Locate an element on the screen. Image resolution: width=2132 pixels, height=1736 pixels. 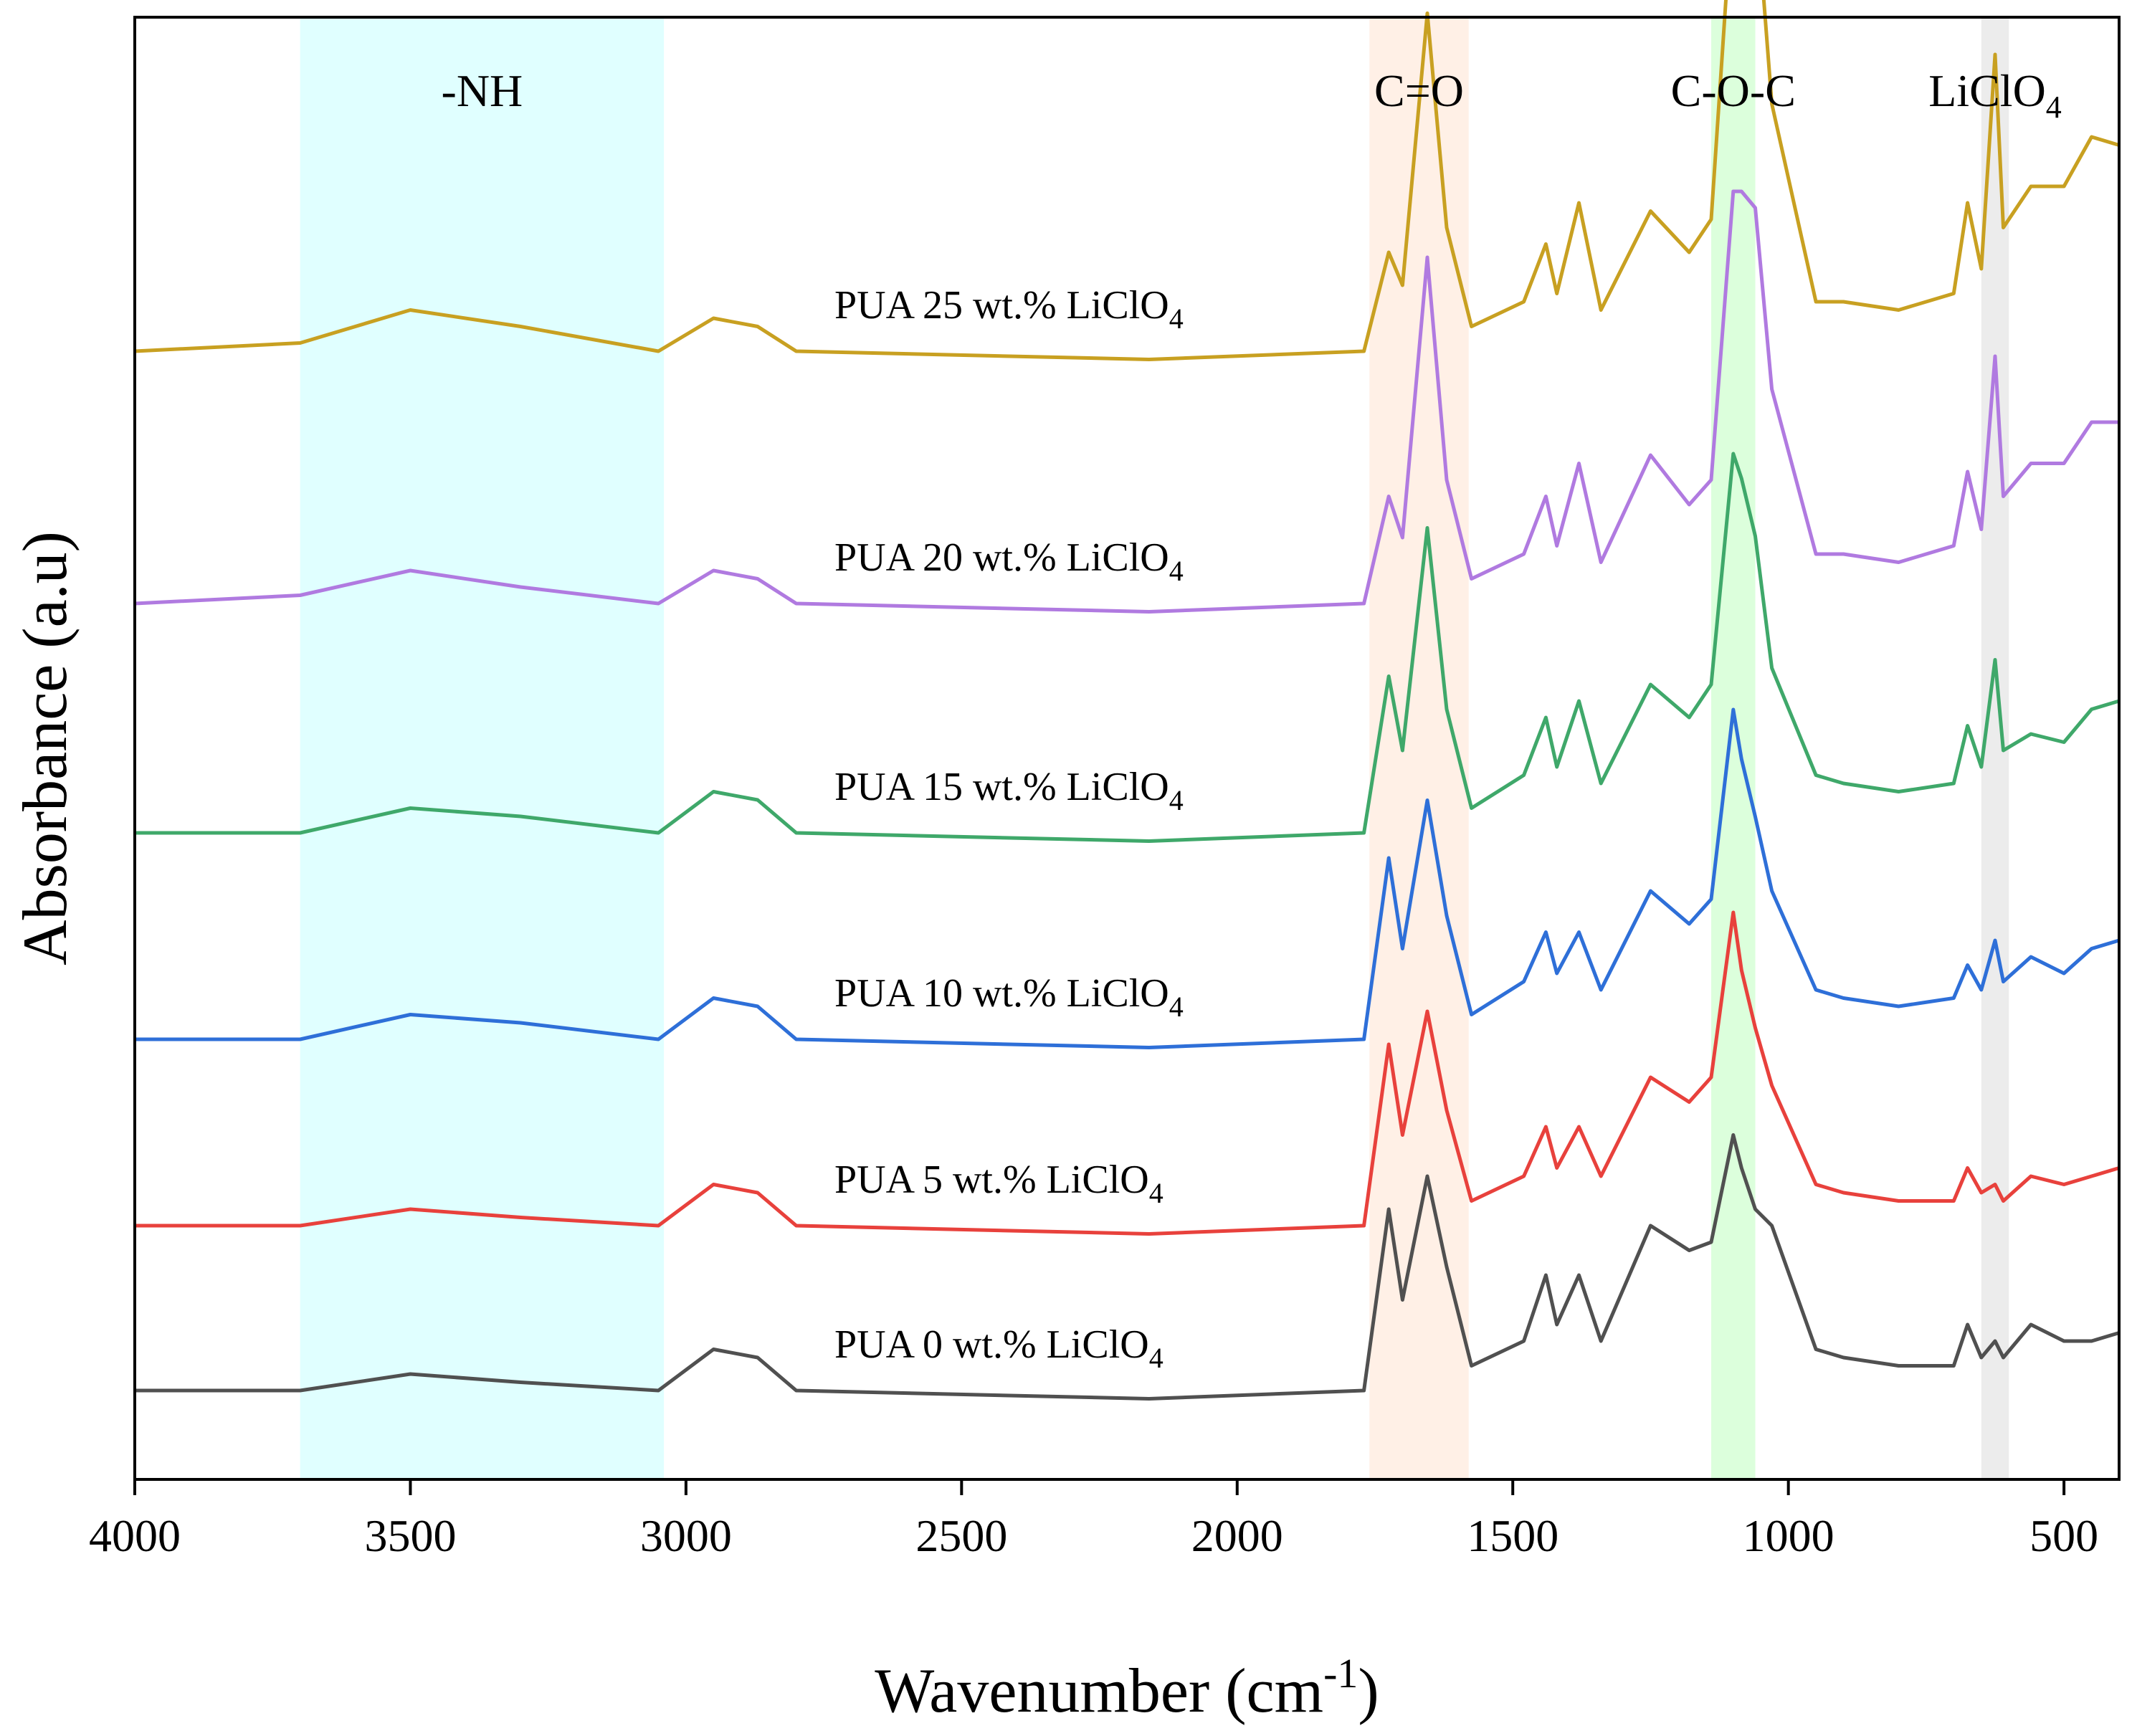
band-label-1: C=O is located at coordinates (1419, 90).